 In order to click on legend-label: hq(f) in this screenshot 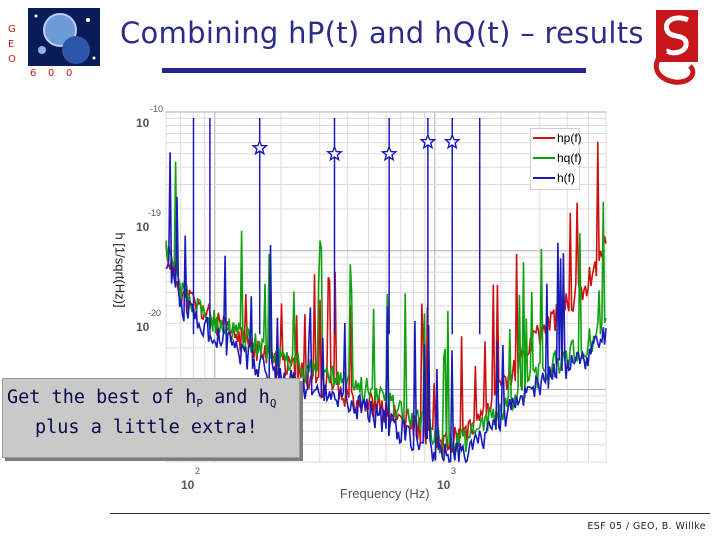, I will do `click(569, 158)`.